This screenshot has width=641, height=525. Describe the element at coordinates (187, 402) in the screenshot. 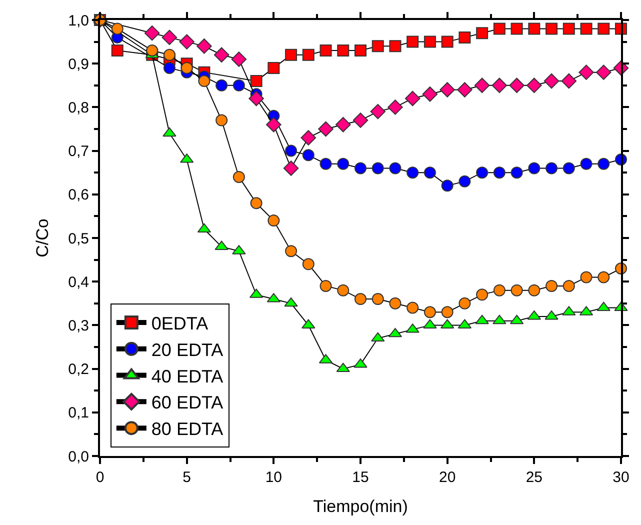

I see `legend-label: 60 EDTA` at that location.